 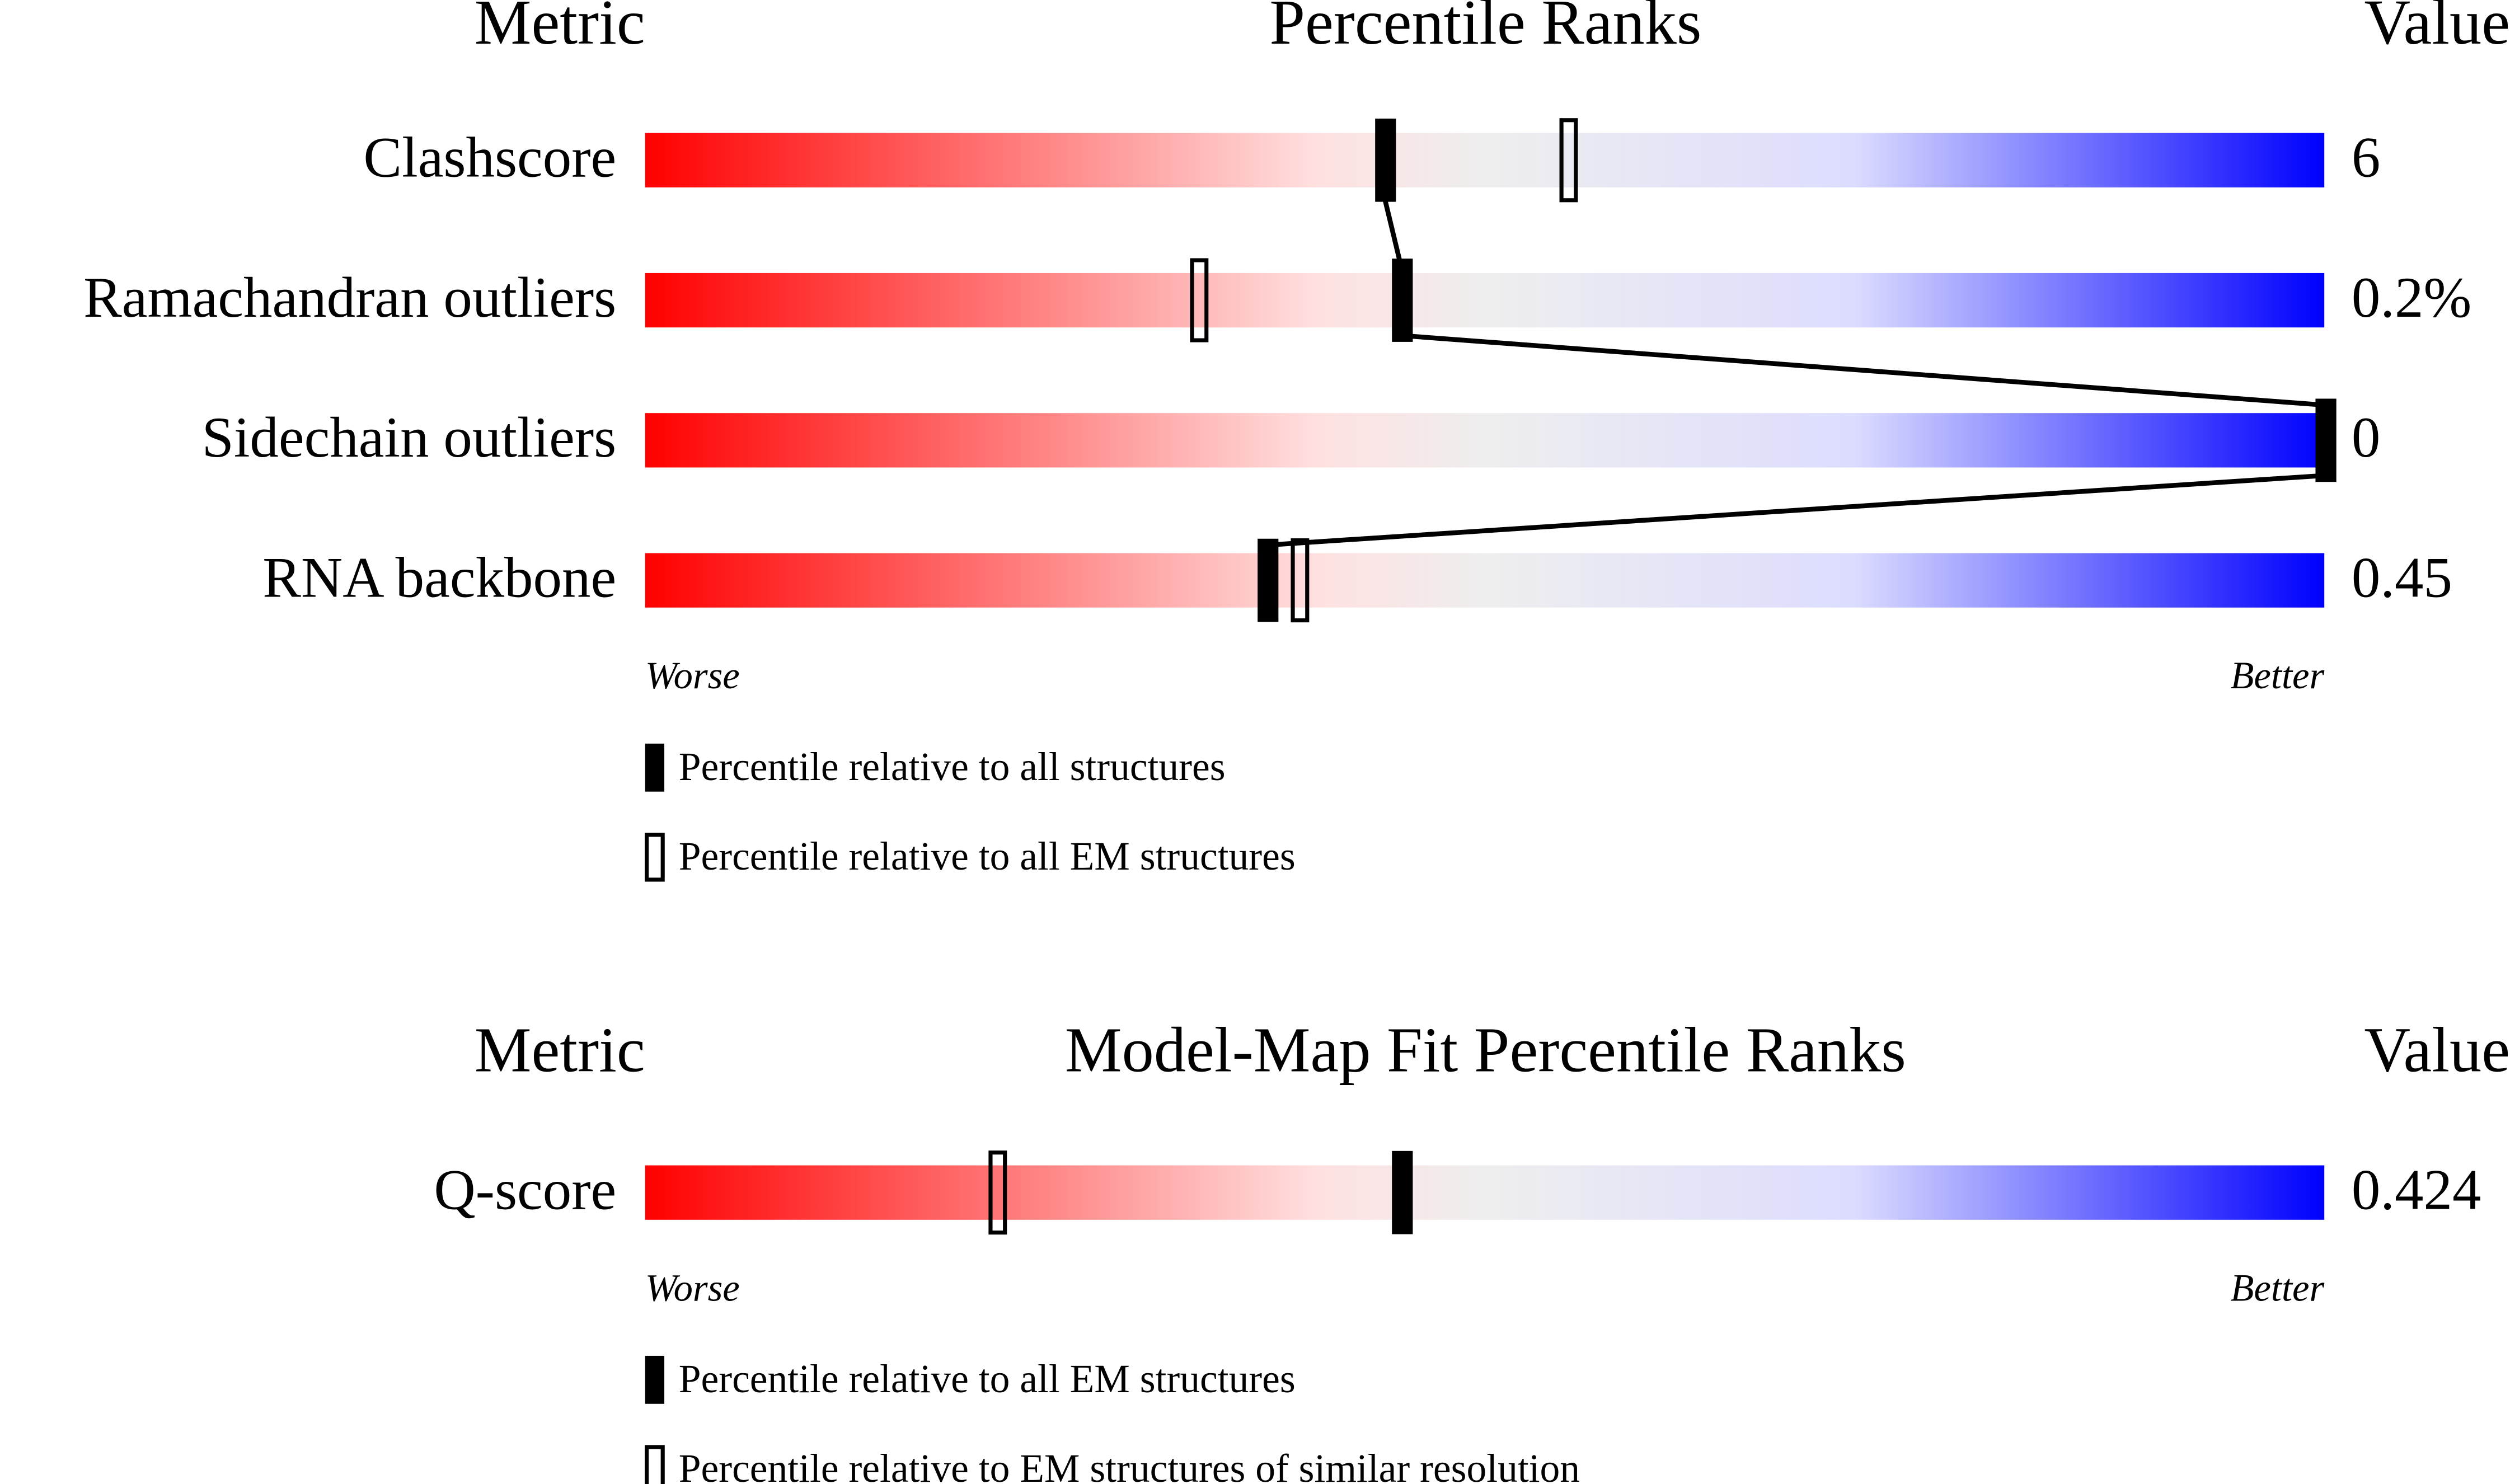 I want to click on metric-value: 0.2%, so click(x=2412, y=298).